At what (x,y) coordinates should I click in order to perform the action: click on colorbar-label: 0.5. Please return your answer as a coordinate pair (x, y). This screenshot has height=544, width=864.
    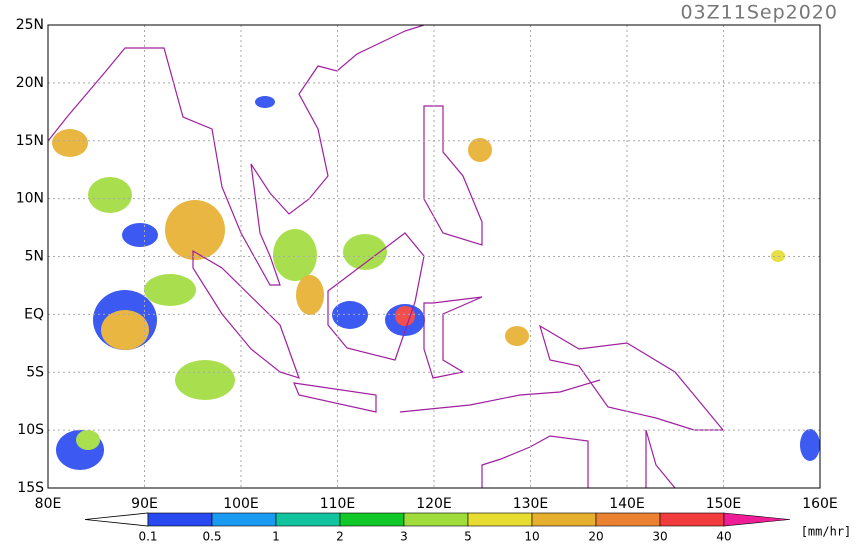
    Looking at the image, I should click on (211, 537).